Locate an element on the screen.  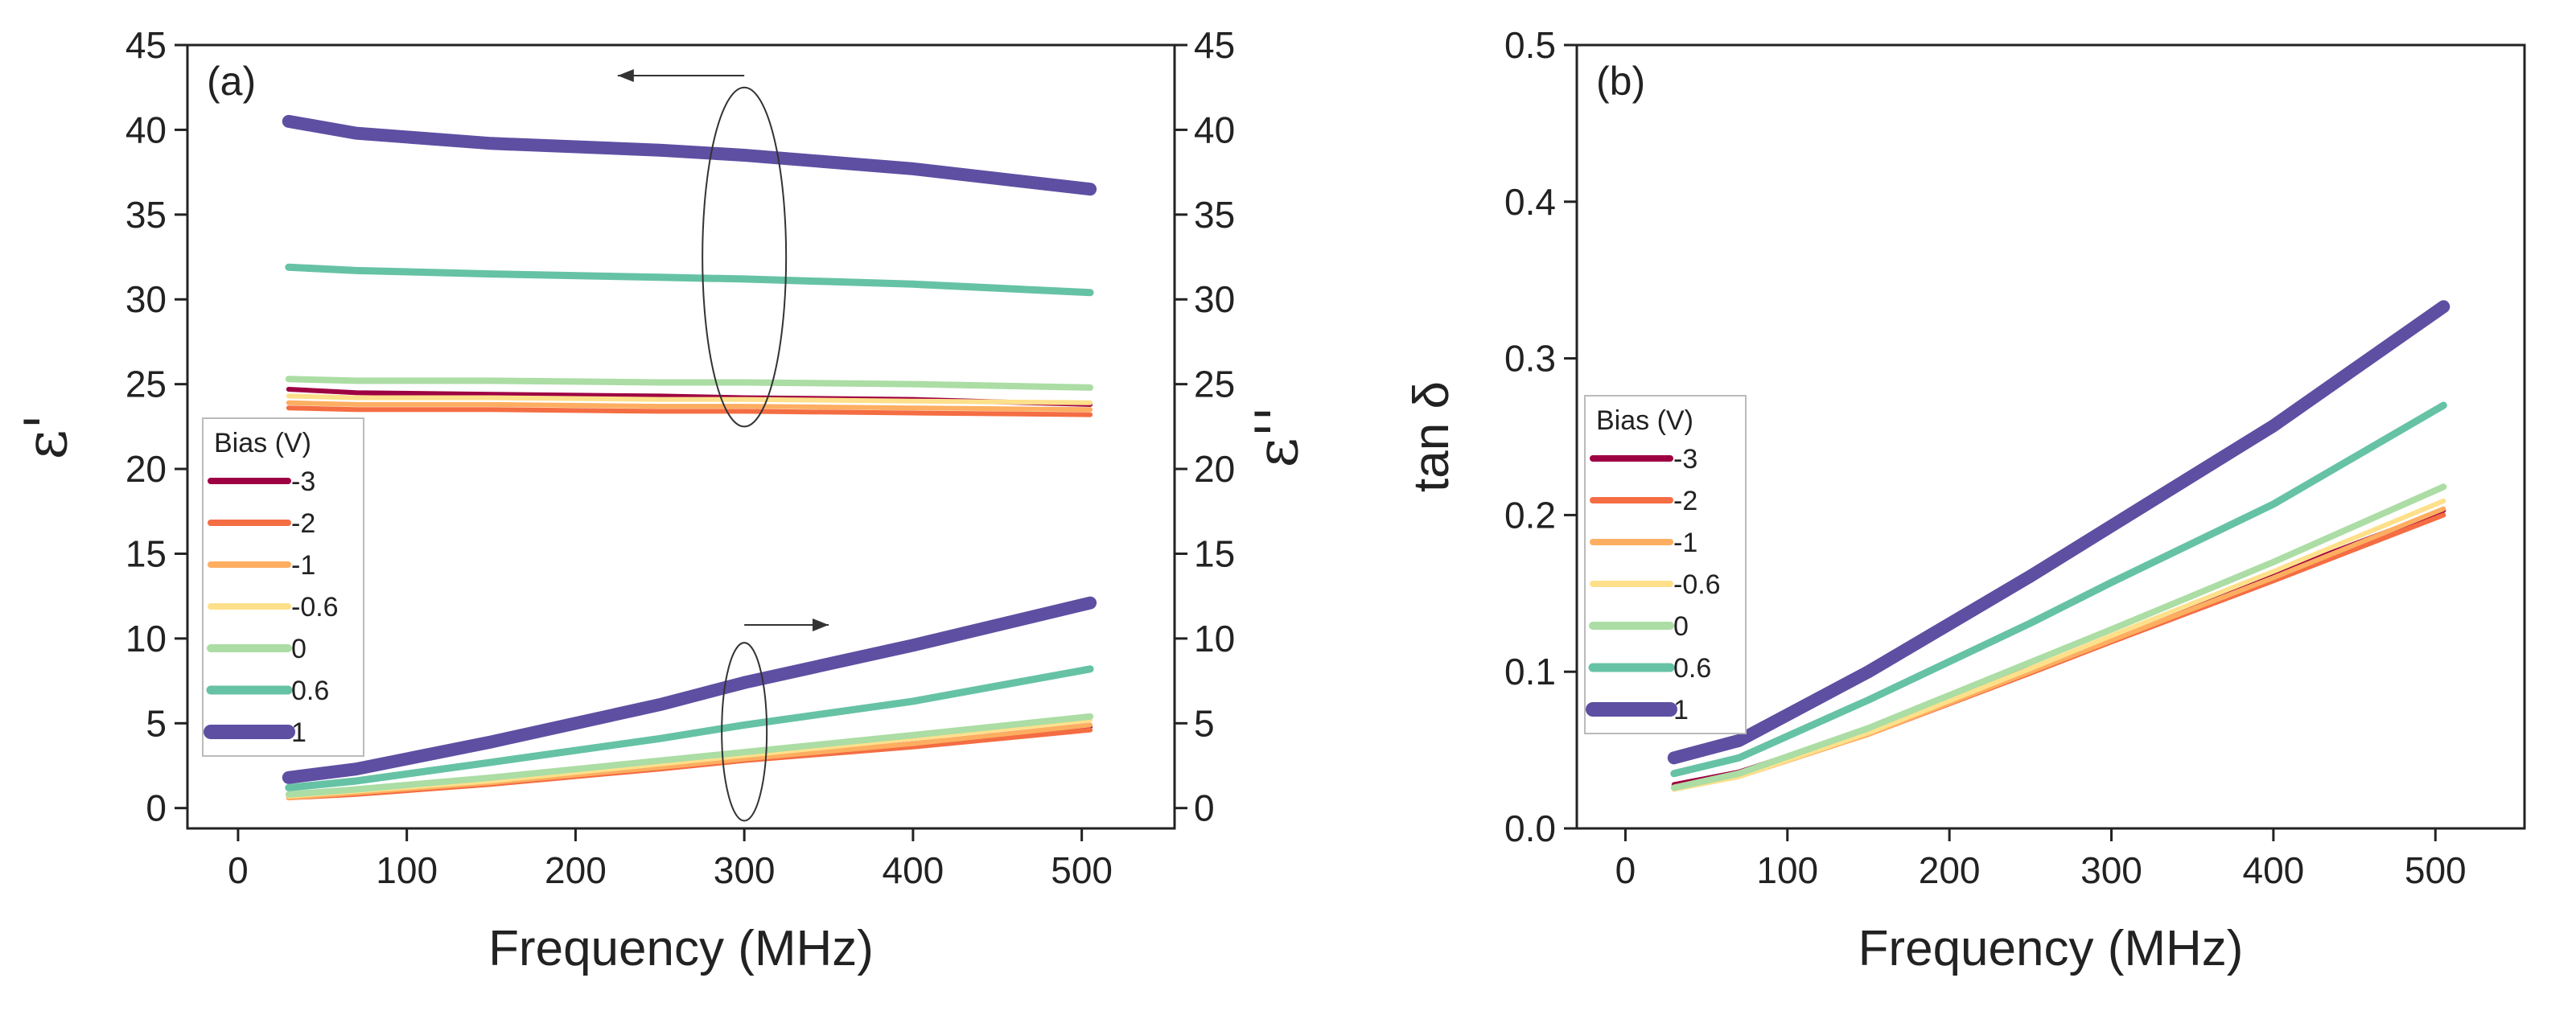
left-axis-arrow-head is located at coordinates (625, 75).